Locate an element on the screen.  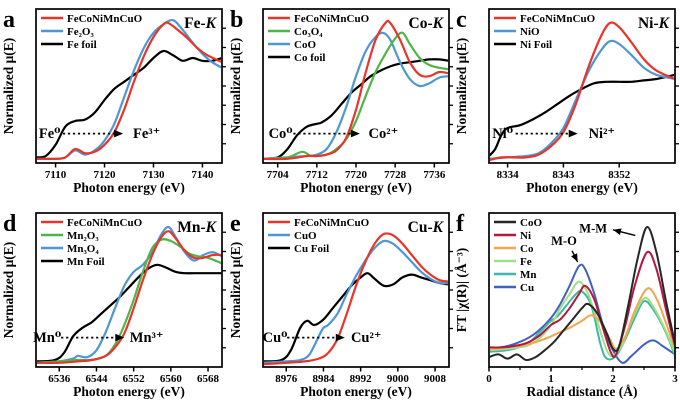
annotation-to: Co²⁺ is located at coordinates (384, 134).